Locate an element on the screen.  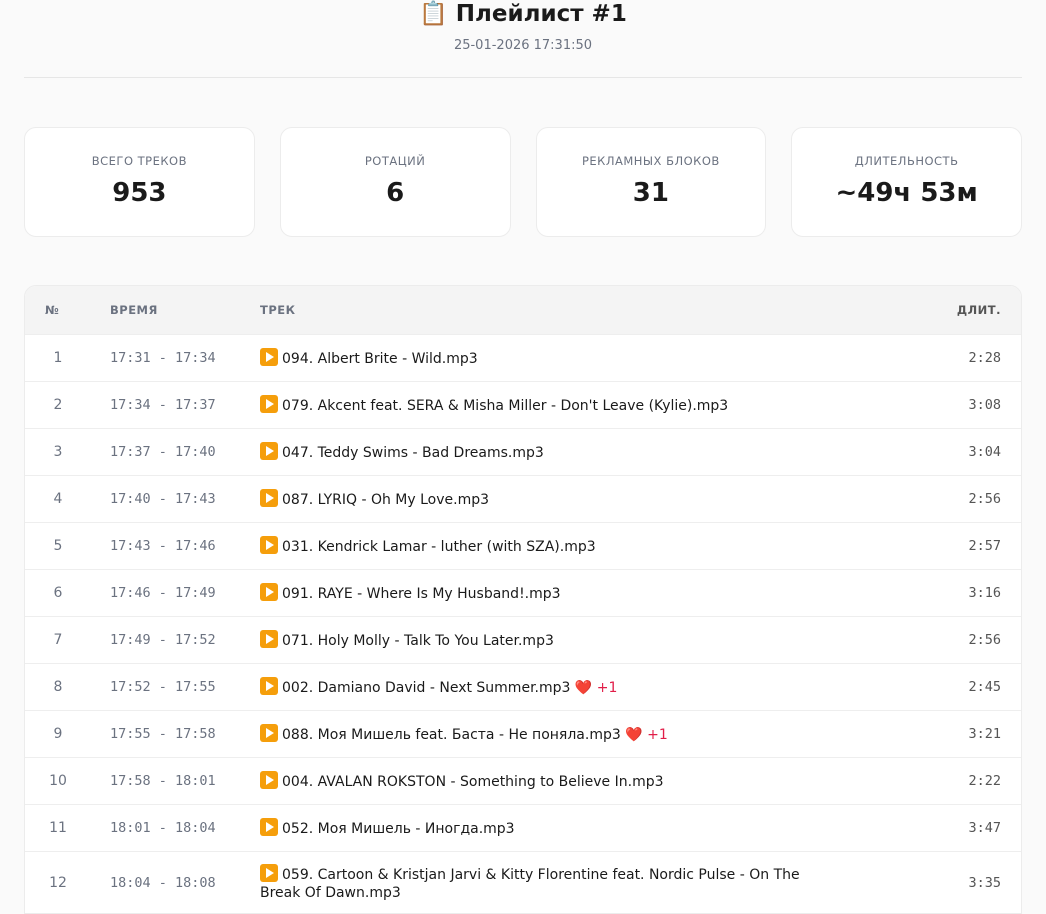
row-time: 17:49 - 17:52 is located at coordinates (163, 640).